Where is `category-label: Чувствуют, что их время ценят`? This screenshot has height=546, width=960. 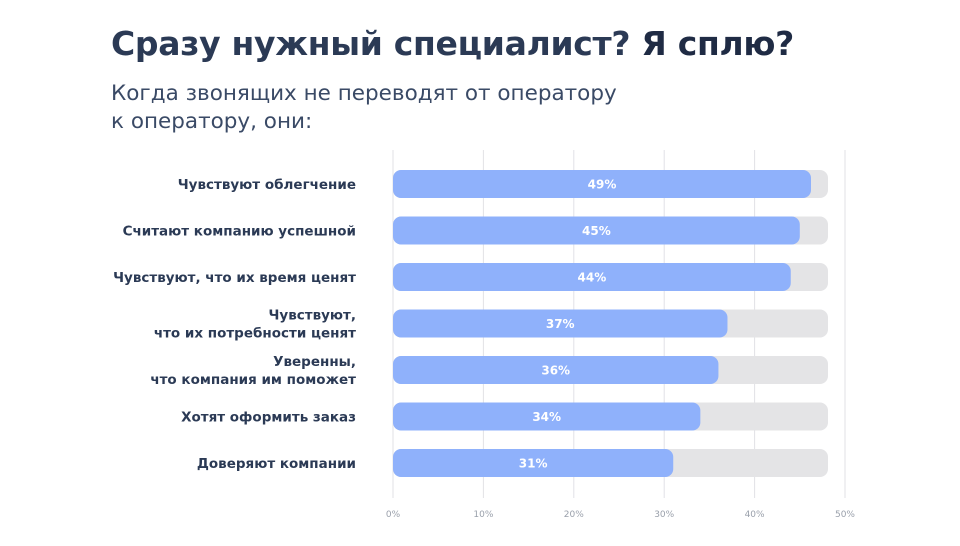
category-label: Чувствуют, что их время ценят is located at coordinates (234, 278).